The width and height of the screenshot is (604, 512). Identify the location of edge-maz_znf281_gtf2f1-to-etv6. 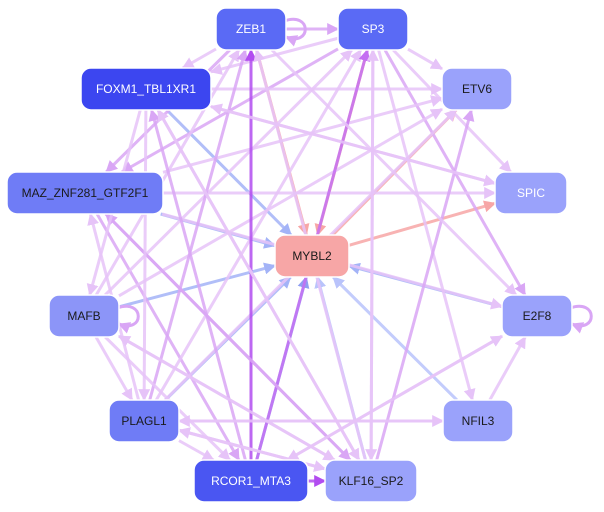
(303, 134).